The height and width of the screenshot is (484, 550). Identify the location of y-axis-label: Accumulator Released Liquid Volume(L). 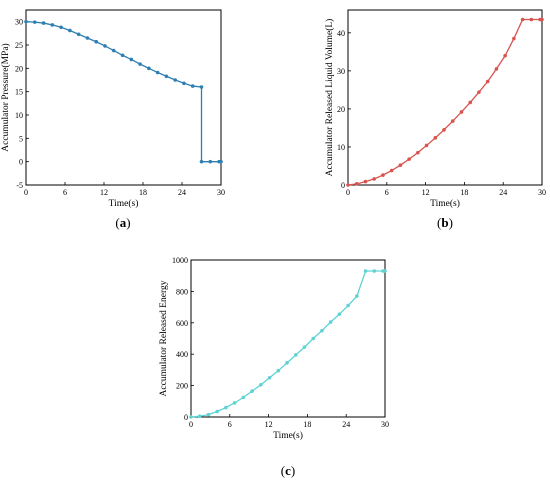
(329, 98).